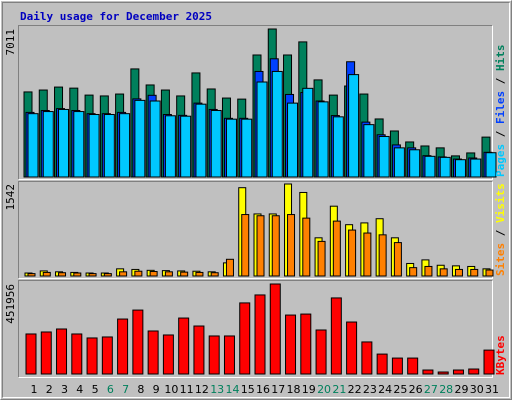 The width and height of the screenshot is (512, 400). Describe the element at coordinates (500, 355) in the screenshot. I see `legend: KBytes` at that location.